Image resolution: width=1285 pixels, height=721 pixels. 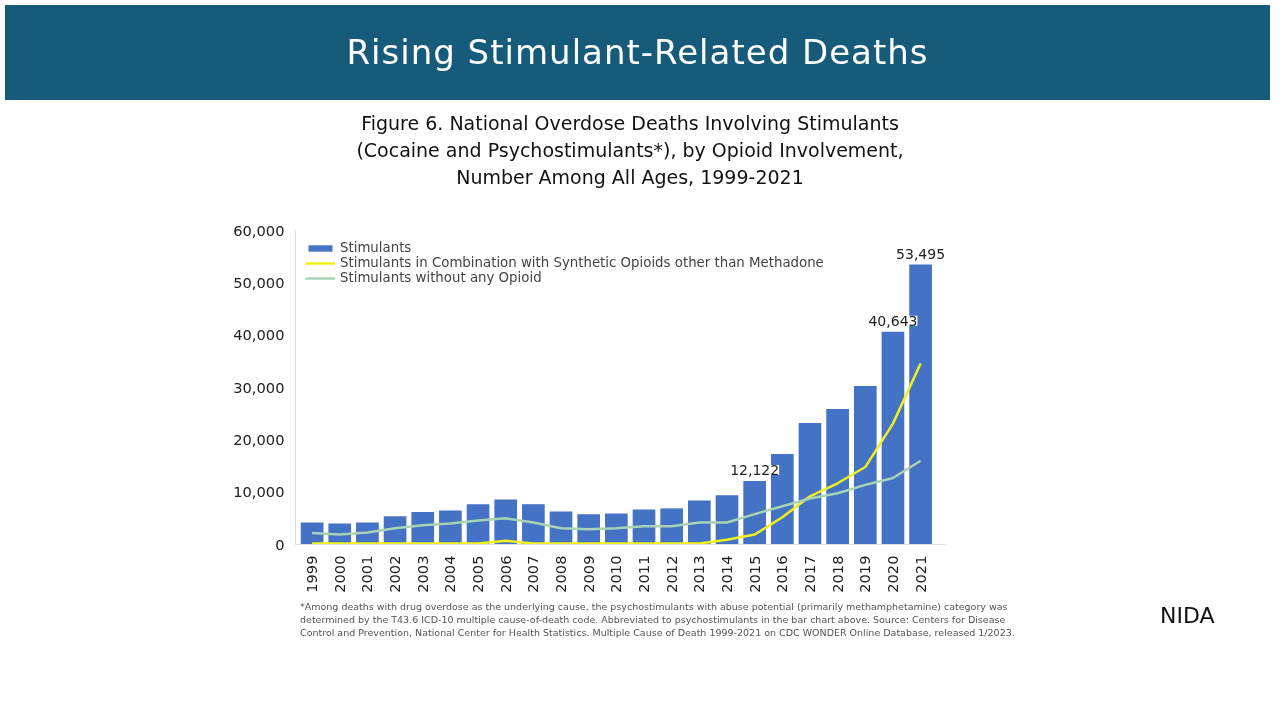 What do you see at coordinates (259, 282) in the screenshot?
I see `y-tick-label: 50,000` at bounding box center [259, 282].